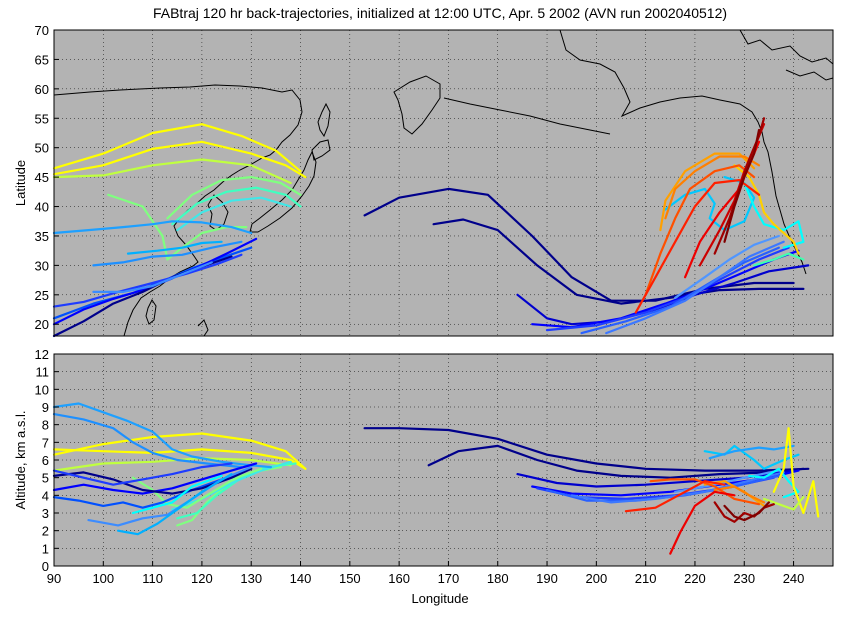  Describe the element at coordinates (20, 183) in the screenshot. I see `map-y-axis-label: Latitude` at that location.